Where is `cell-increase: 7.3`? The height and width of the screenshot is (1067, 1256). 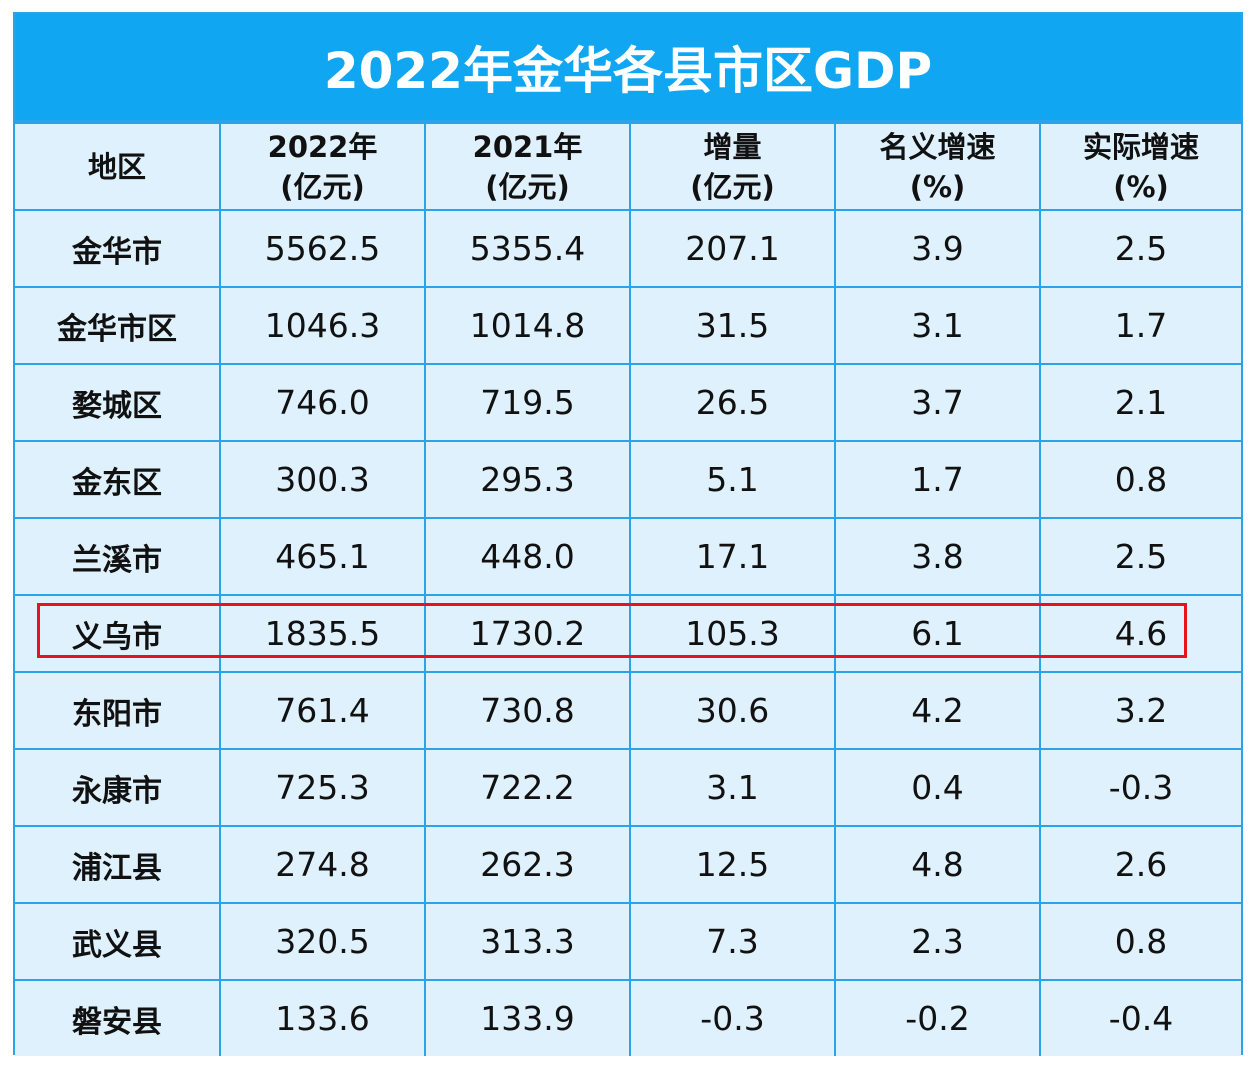 cell-increase: 7.3 is located at coordinates (732, 941).